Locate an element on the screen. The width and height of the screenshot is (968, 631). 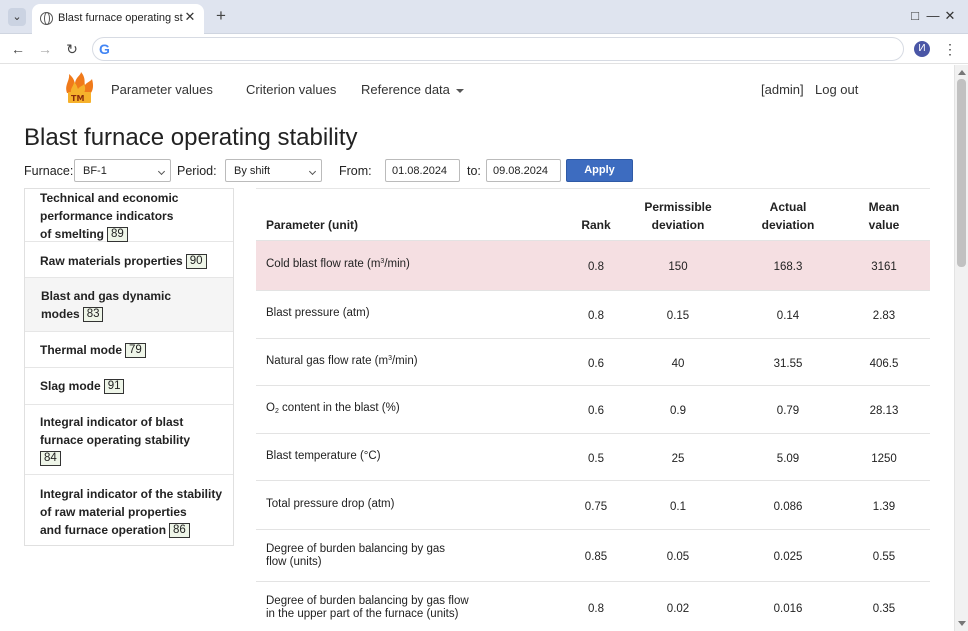
rank-cell: 0.75 is located at coordinates (596, 507).